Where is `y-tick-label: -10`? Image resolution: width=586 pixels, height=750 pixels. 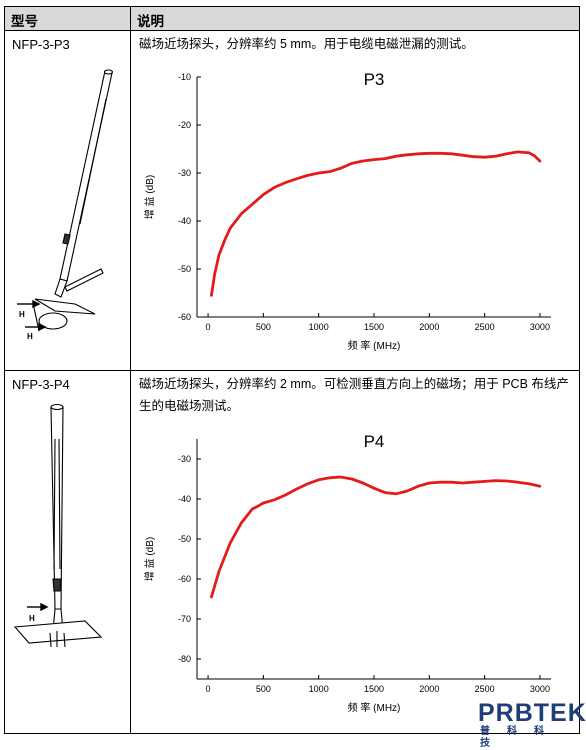 y-tick-label: -10 is located at coordinates (184, 77).